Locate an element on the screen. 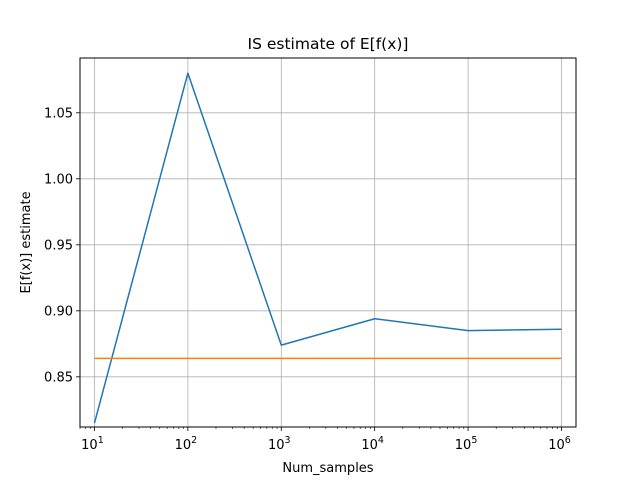  chart-title: IS estimate of E[f(x)] is located at coordinates (328, 44).